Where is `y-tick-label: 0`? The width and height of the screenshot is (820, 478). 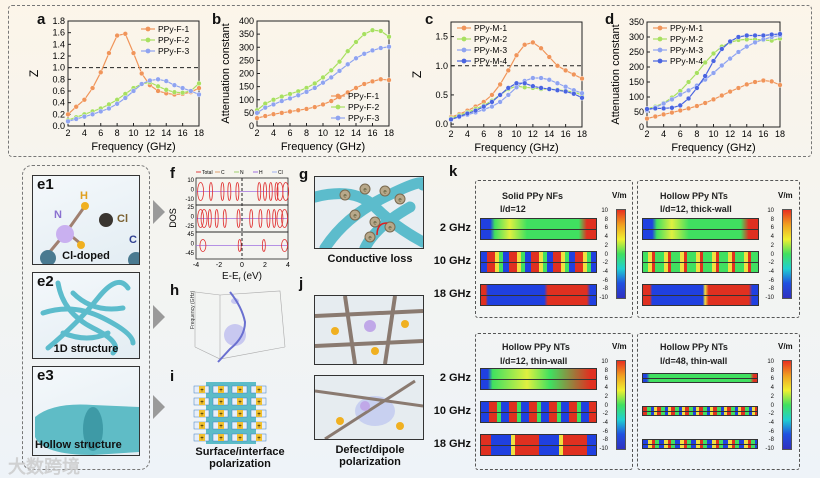
y-tick-label: 0 is located at coordinates (251, 126).